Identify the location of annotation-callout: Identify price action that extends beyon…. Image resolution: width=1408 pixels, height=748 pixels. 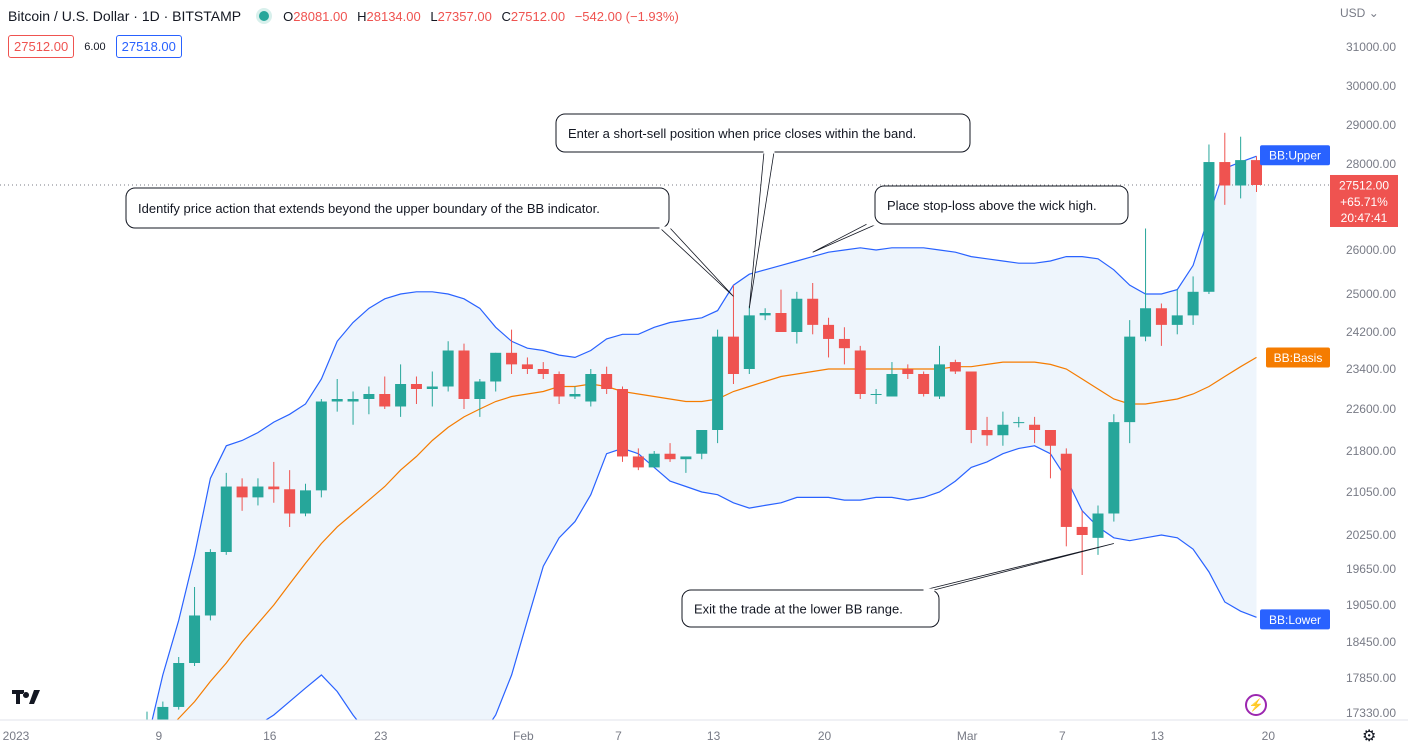
(429, 242).